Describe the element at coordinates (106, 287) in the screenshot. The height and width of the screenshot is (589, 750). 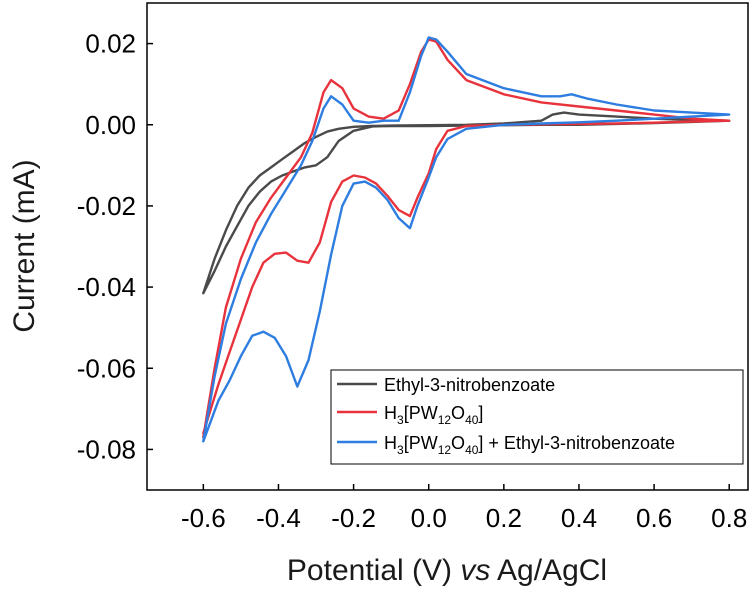
I see `y-tick-label: -0.04` at that location.